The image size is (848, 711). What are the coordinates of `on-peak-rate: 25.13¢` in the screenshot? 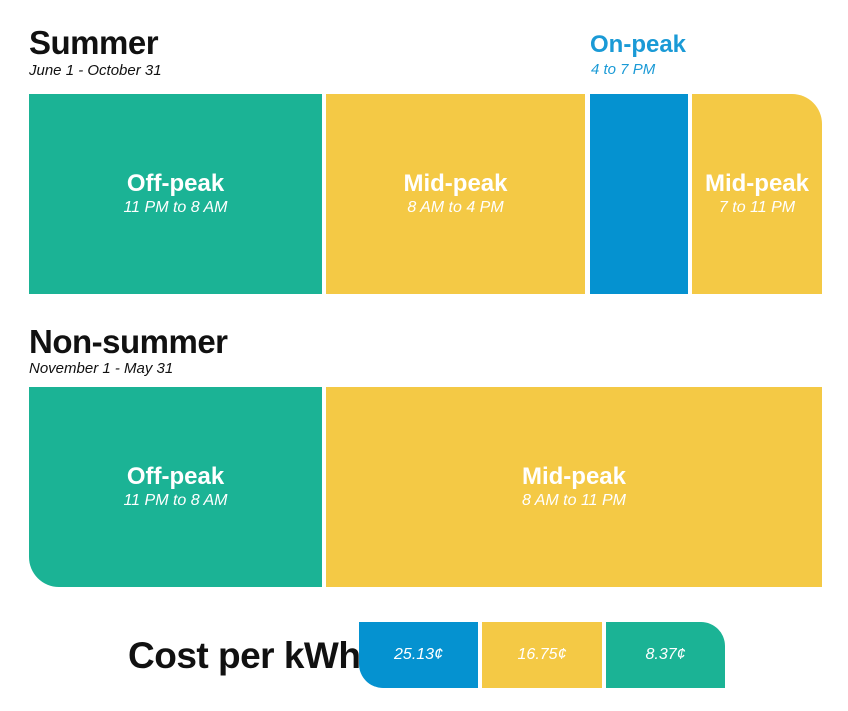 It's located at (418, 655).